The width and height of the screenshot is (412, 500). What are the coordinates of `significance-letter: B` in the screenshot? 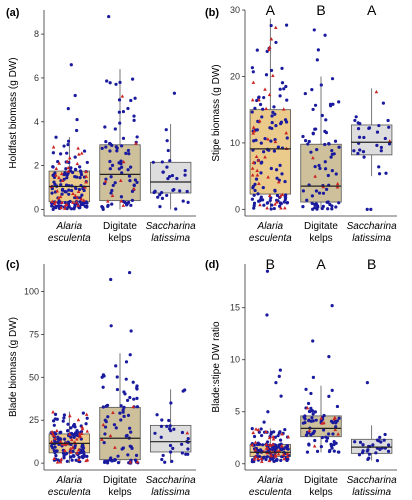 It's located at (320, 10).